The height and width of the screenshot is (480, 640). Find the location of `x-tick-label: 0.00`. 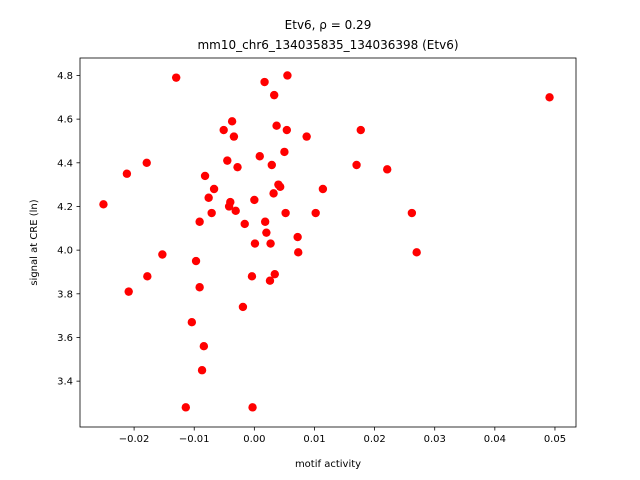

x-tick-label: 0.00 is located at coordinates (254, 439).